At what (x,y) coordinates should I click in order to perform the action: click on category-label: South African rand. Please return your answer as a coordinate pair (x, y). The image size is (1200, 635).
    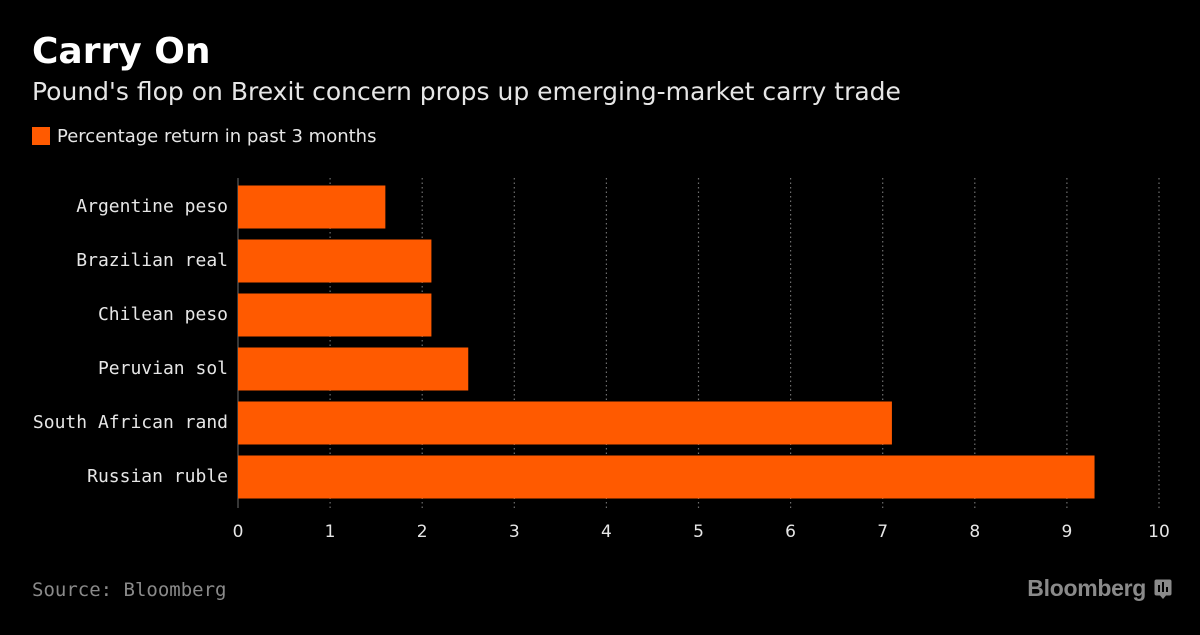
    Looking at the image, I should click on (130, 422).